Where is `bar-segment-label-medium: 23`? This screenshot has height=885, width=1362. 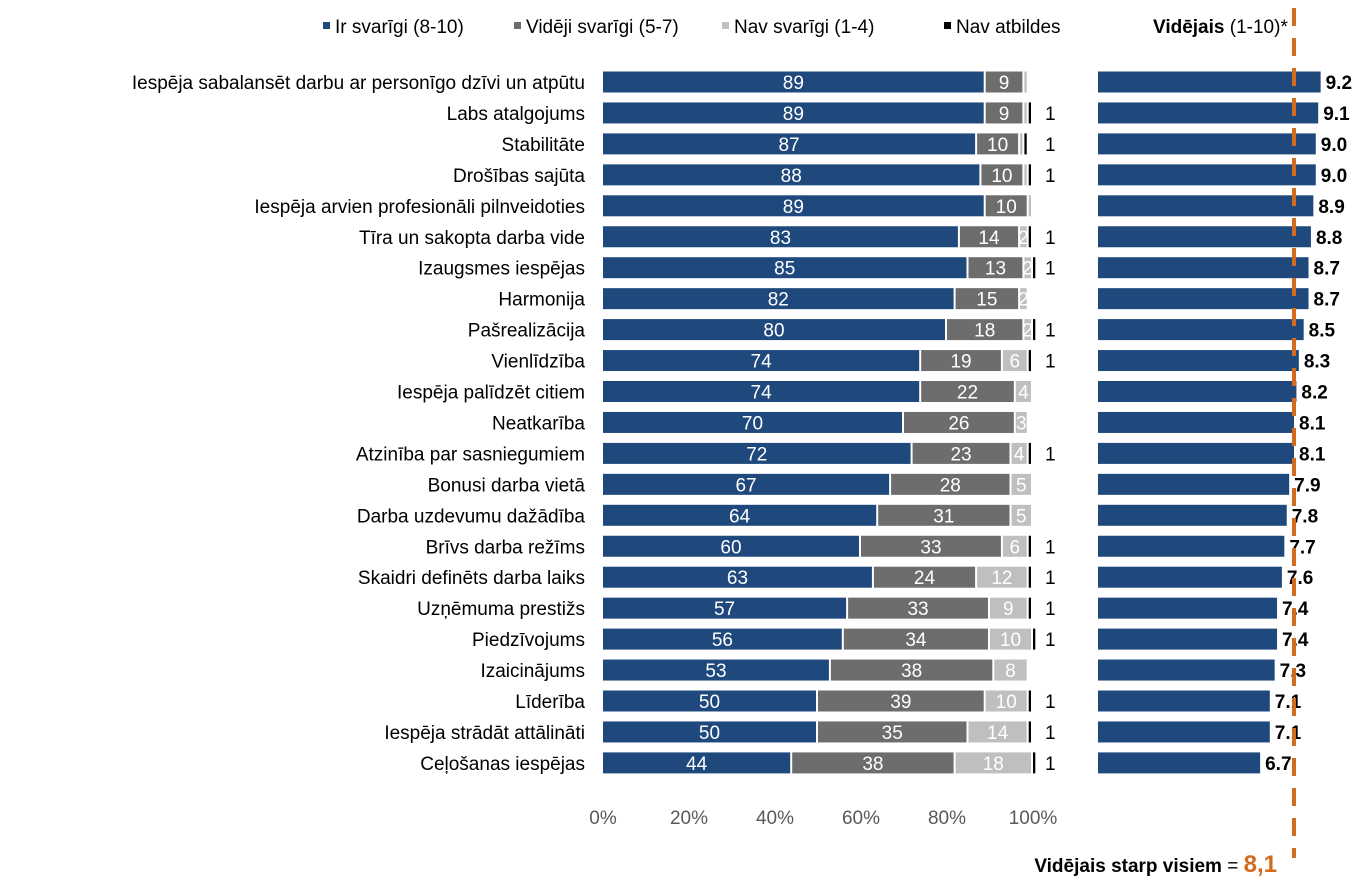 bar-segment-label-medium: 23 is located at coordinates (960, 454).